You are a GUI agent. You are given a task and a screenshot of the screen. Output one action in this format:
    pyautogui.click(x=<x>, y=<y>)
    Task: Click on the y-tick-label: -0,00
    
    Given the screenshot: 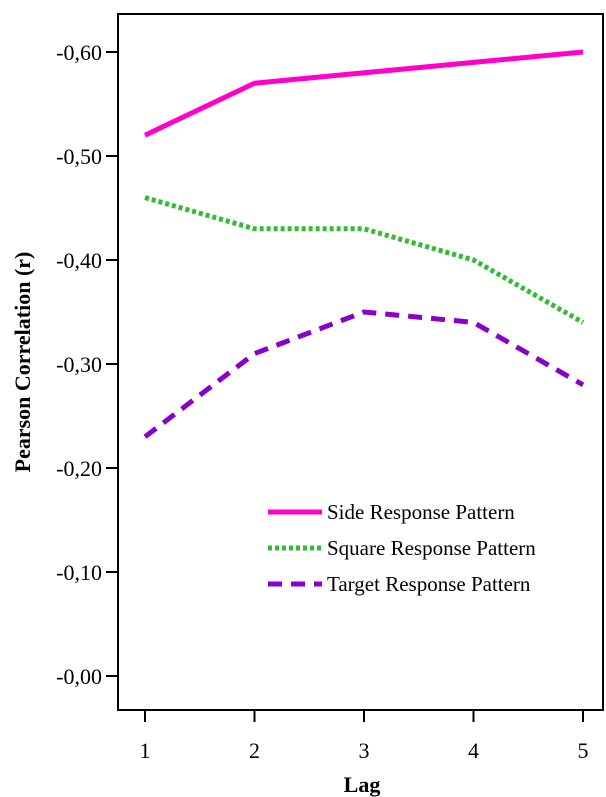 What is the action you would take?
    pyautogui.click(x=79, y=676)
    